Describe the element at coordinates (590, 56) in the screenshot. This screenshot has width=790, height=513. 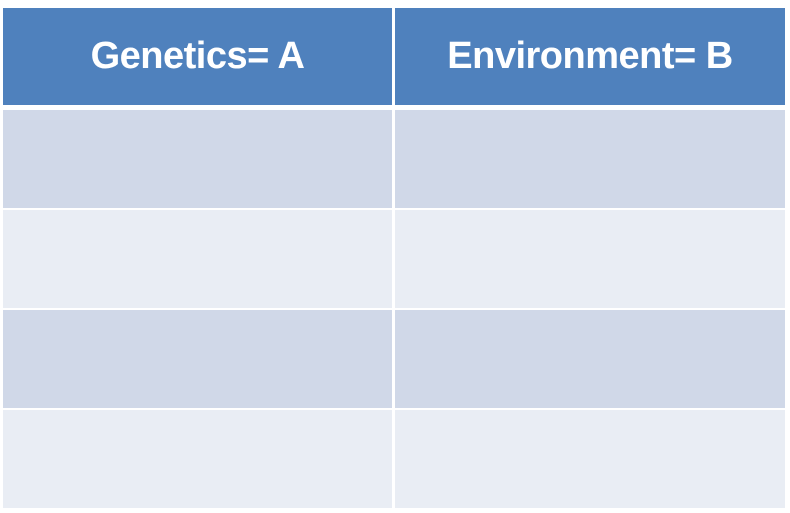
I see `header-cell: Environment= B` at that location.